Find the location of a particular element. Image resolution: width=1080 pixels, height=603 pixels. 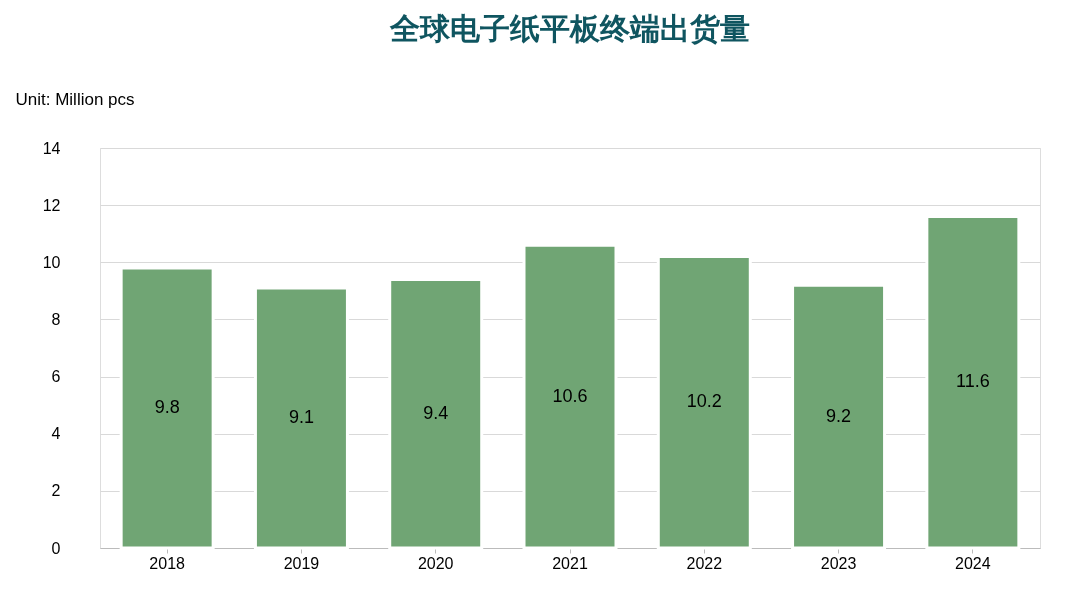

data-label: 9.2 is located at coordinates (839, 415).